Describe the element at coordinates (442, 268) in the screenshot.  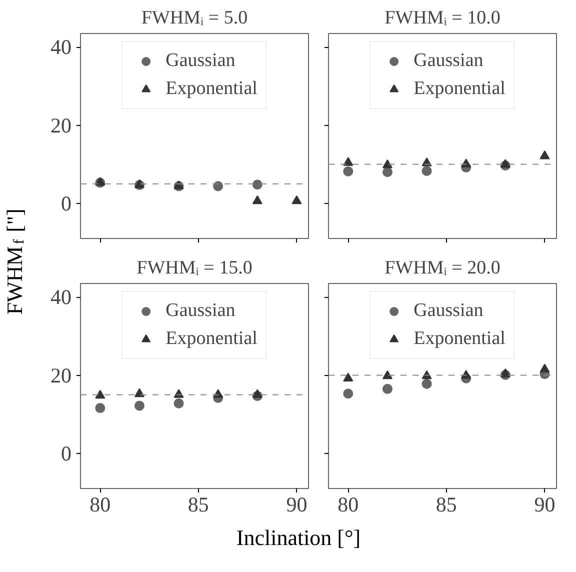
I see `chart-title: FWHMᵢ = 20.0` at that location.